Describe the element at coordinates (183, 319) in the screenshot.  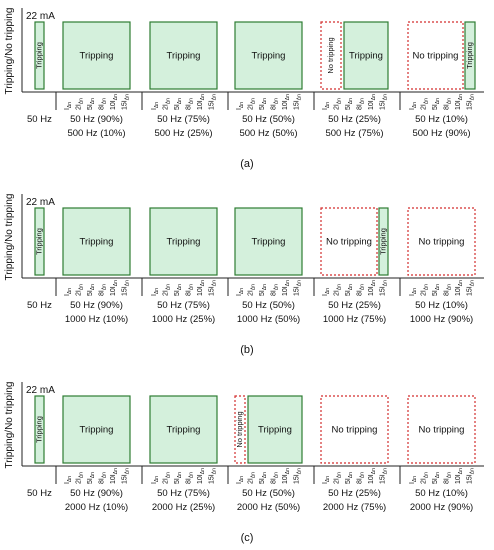
I see `freq-label-2: 1000 Hz (25%)` at that location.